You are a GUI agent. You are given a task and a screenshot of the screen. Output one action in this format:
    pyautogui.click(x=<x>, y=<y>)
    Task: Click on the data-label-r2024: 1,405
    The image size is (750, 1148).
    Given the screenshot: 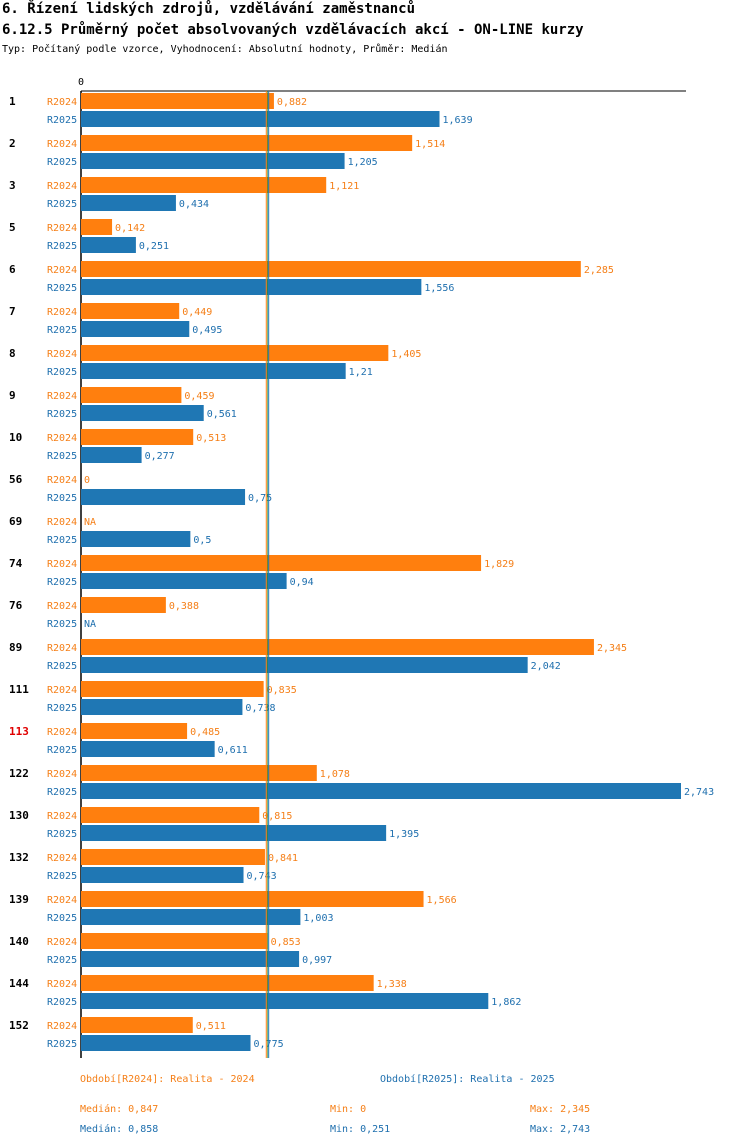 What is the action you would take?
    pyautogui.click(x=406, y=354)
    